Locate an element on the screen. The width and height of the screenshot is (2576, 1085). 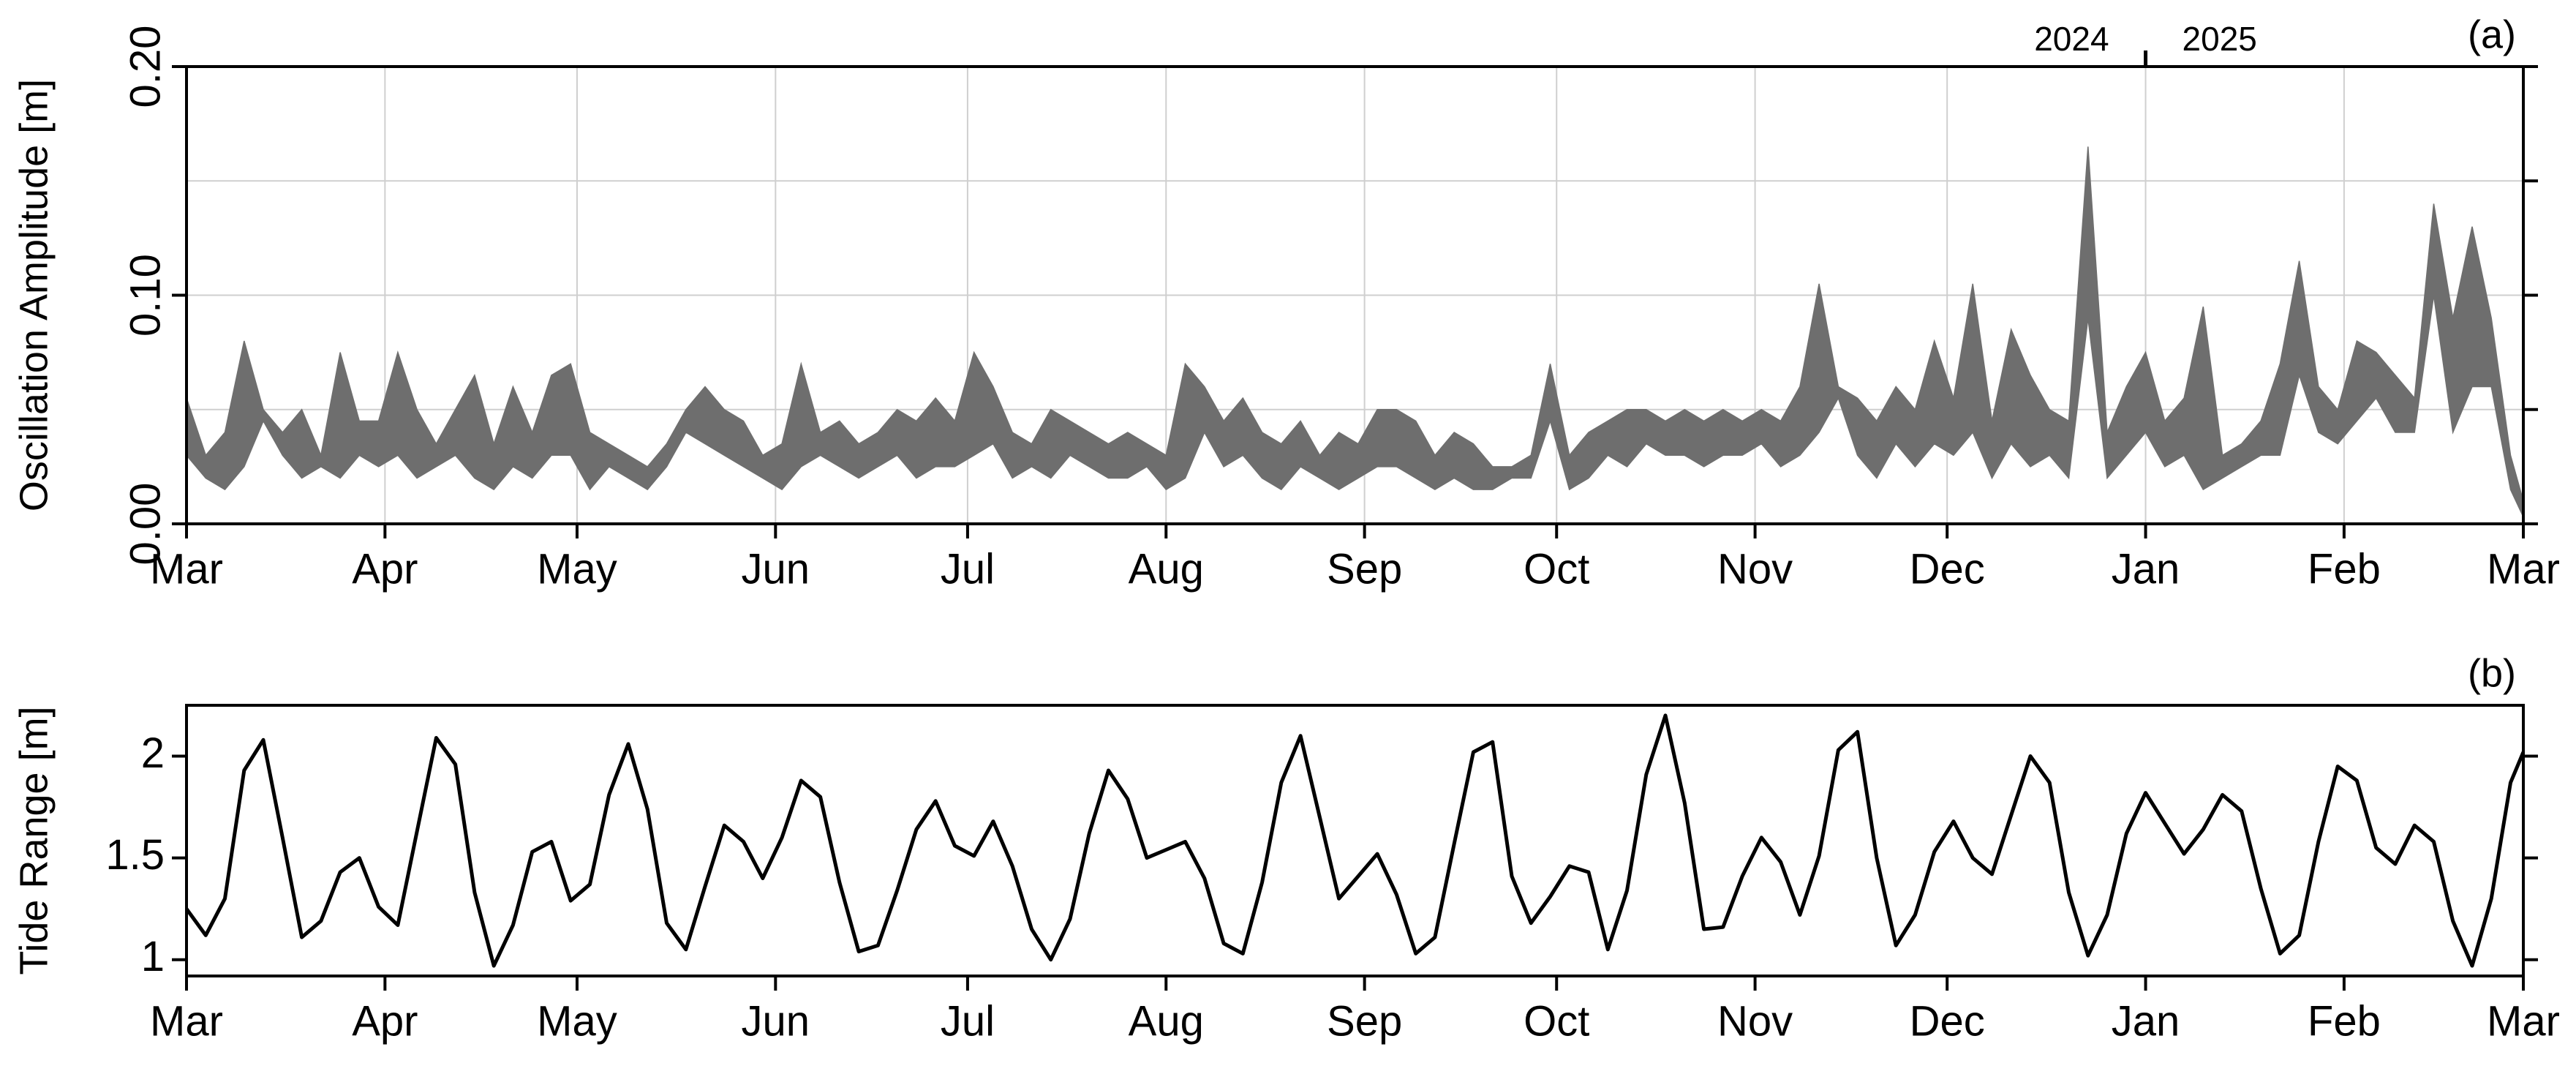
y-tick-label: 0.00 is located at coordinates (145, 524).